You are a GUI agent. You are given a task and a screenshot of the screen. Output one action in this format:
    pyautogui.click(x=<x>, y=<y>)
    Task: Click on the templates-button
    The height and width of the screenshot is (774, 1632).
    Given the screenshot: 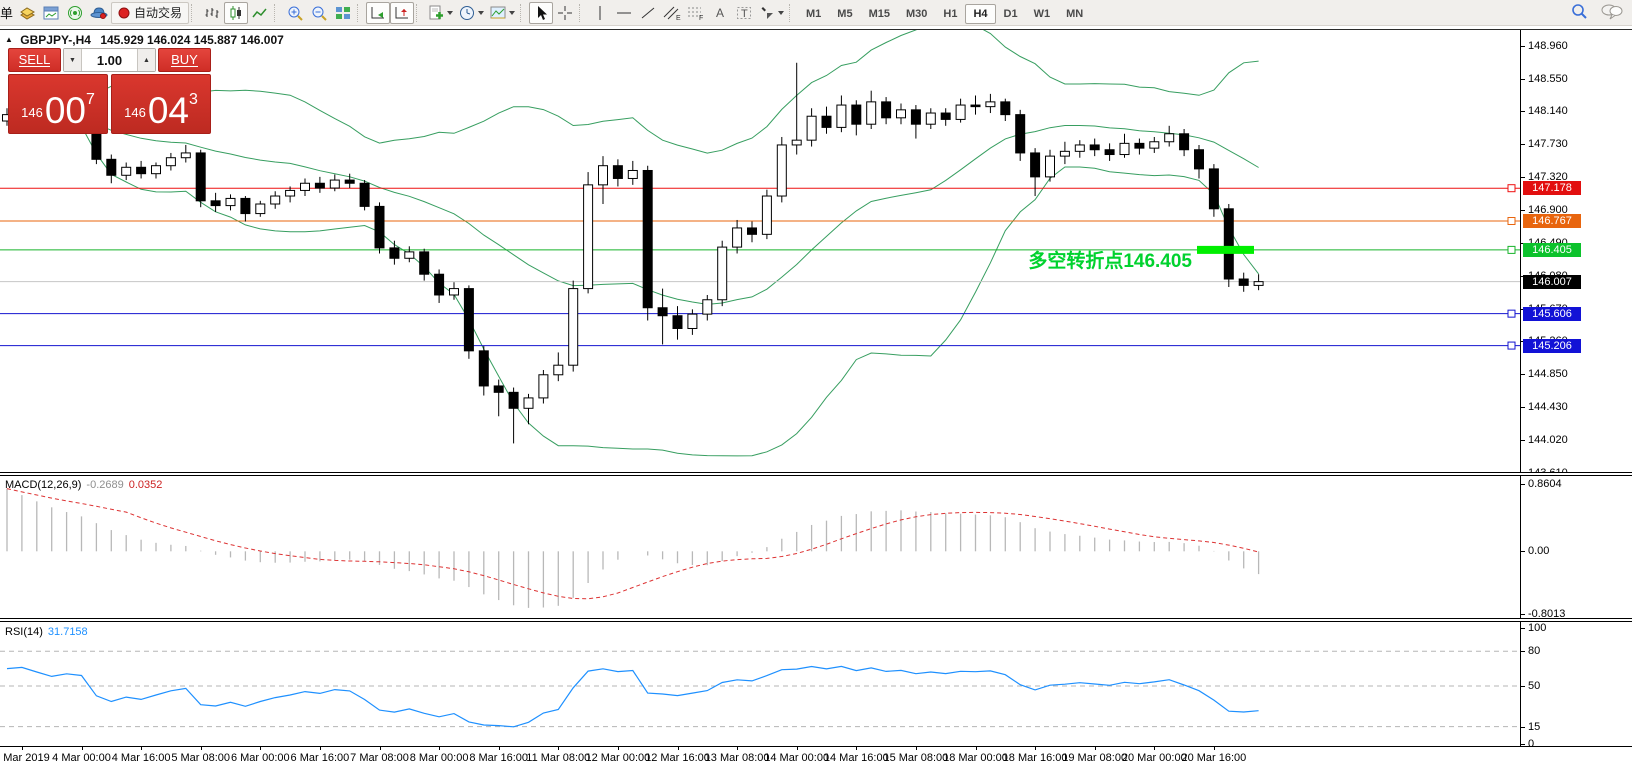 What is the action you would take?
    pyautogui.click(x=502, y=13)
    